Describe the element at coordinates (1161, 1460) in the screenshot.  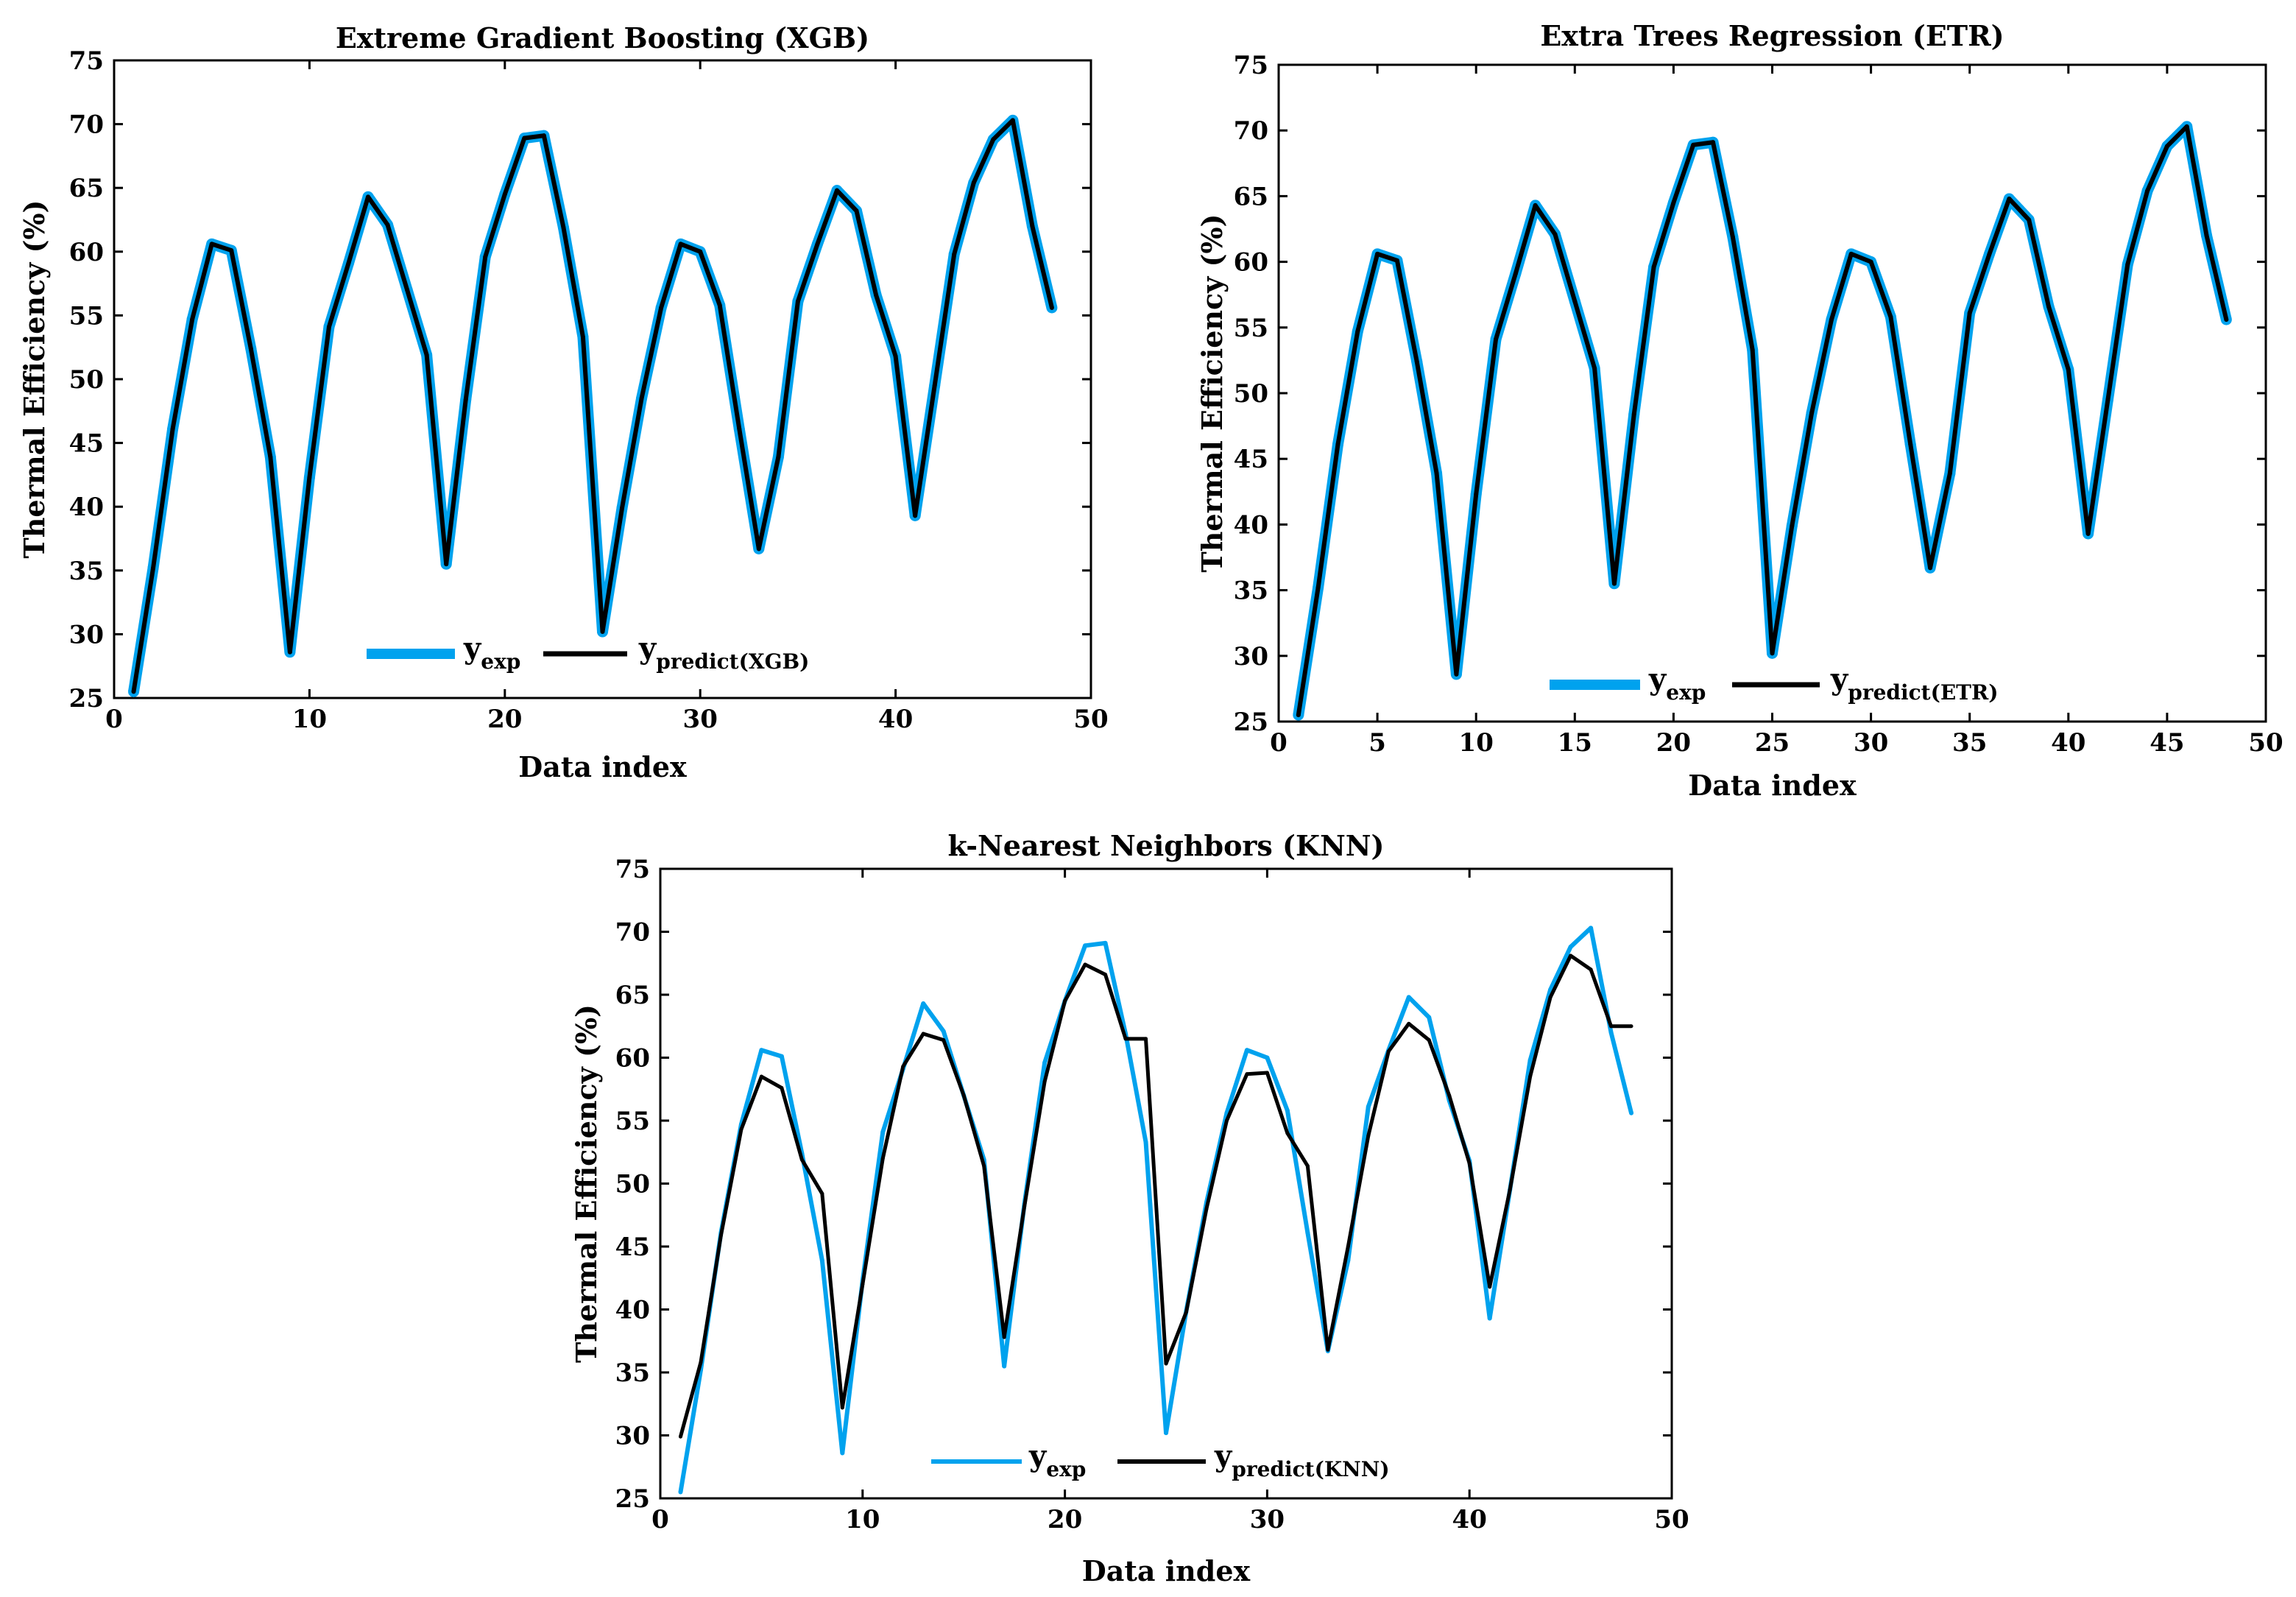
I see `legend: yexp ypredict(KNN)` at that location.